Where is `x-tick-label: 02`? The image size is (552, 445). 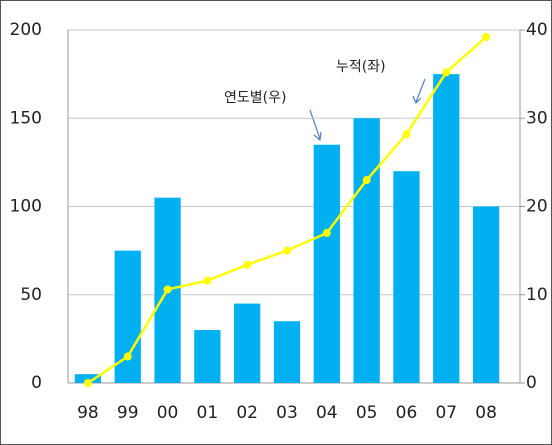 x-tick-label: 02 is located at coordinates (247, 413).